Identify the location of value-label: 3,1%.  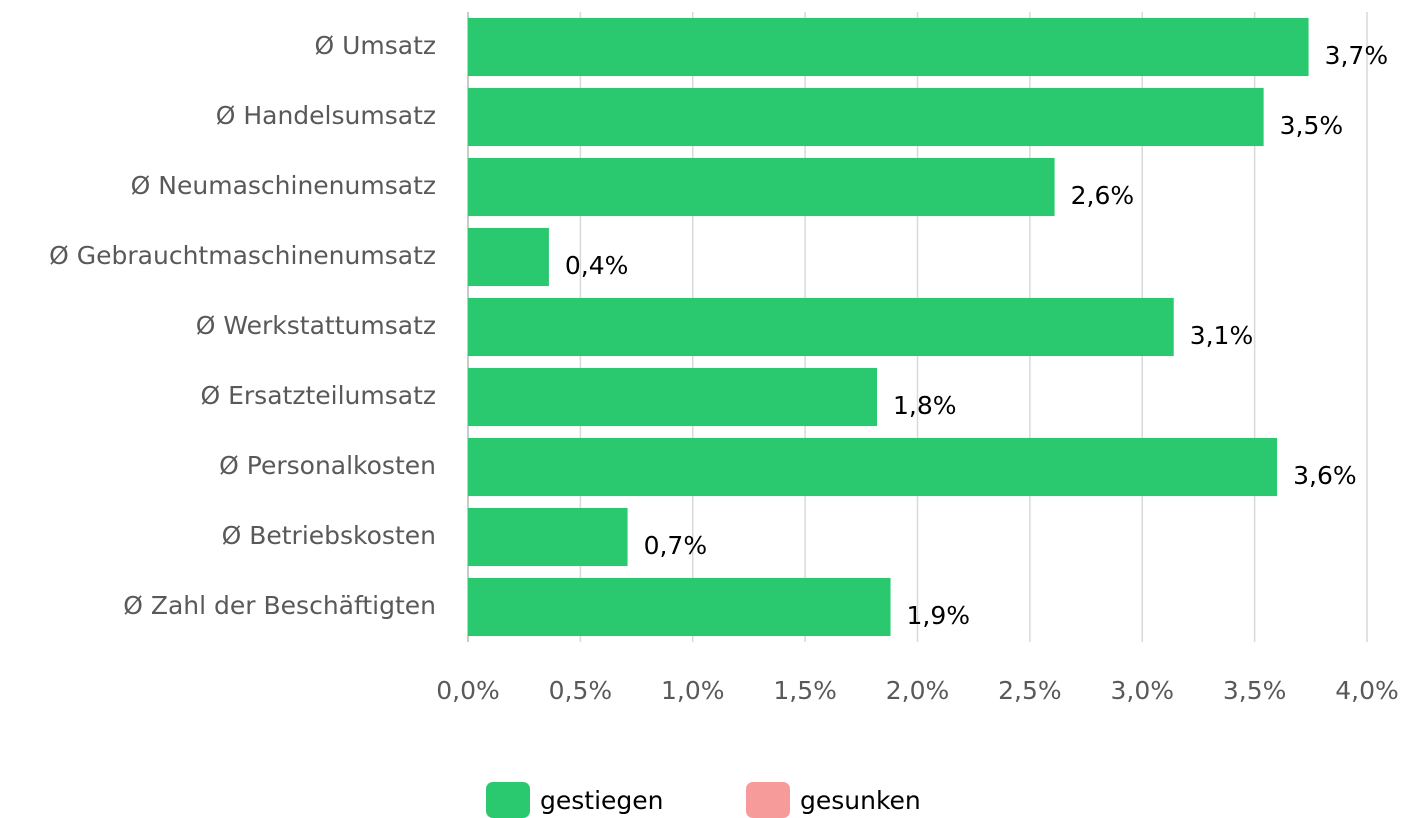
(1222, 335).